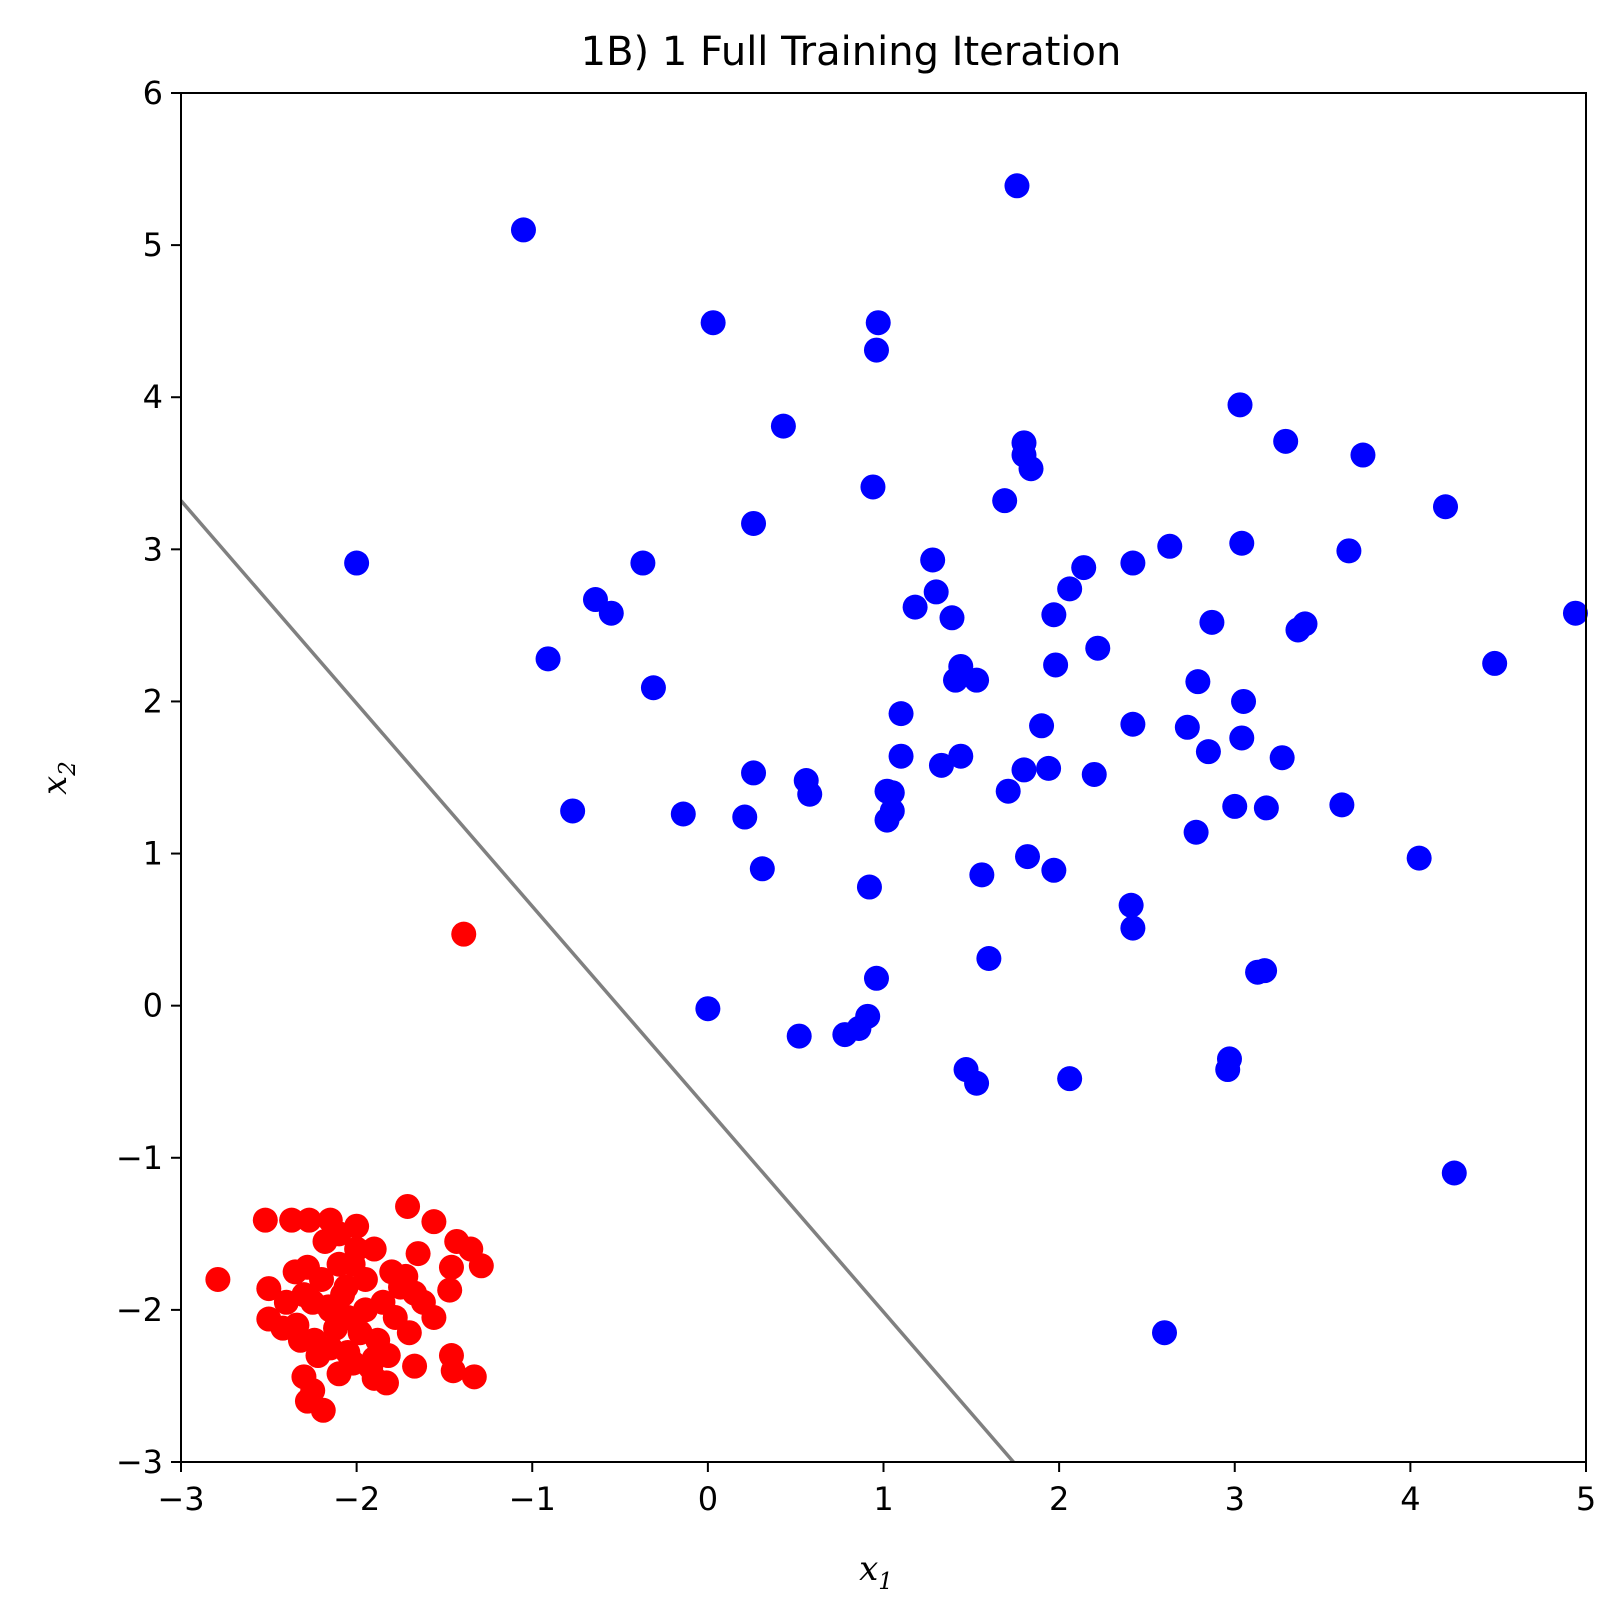 The width and height of the screenshot is (1617, 1611). Describe the element at coordinates (876, 1572) in the screenshot. I see `x-axis-label: x1` at that location.